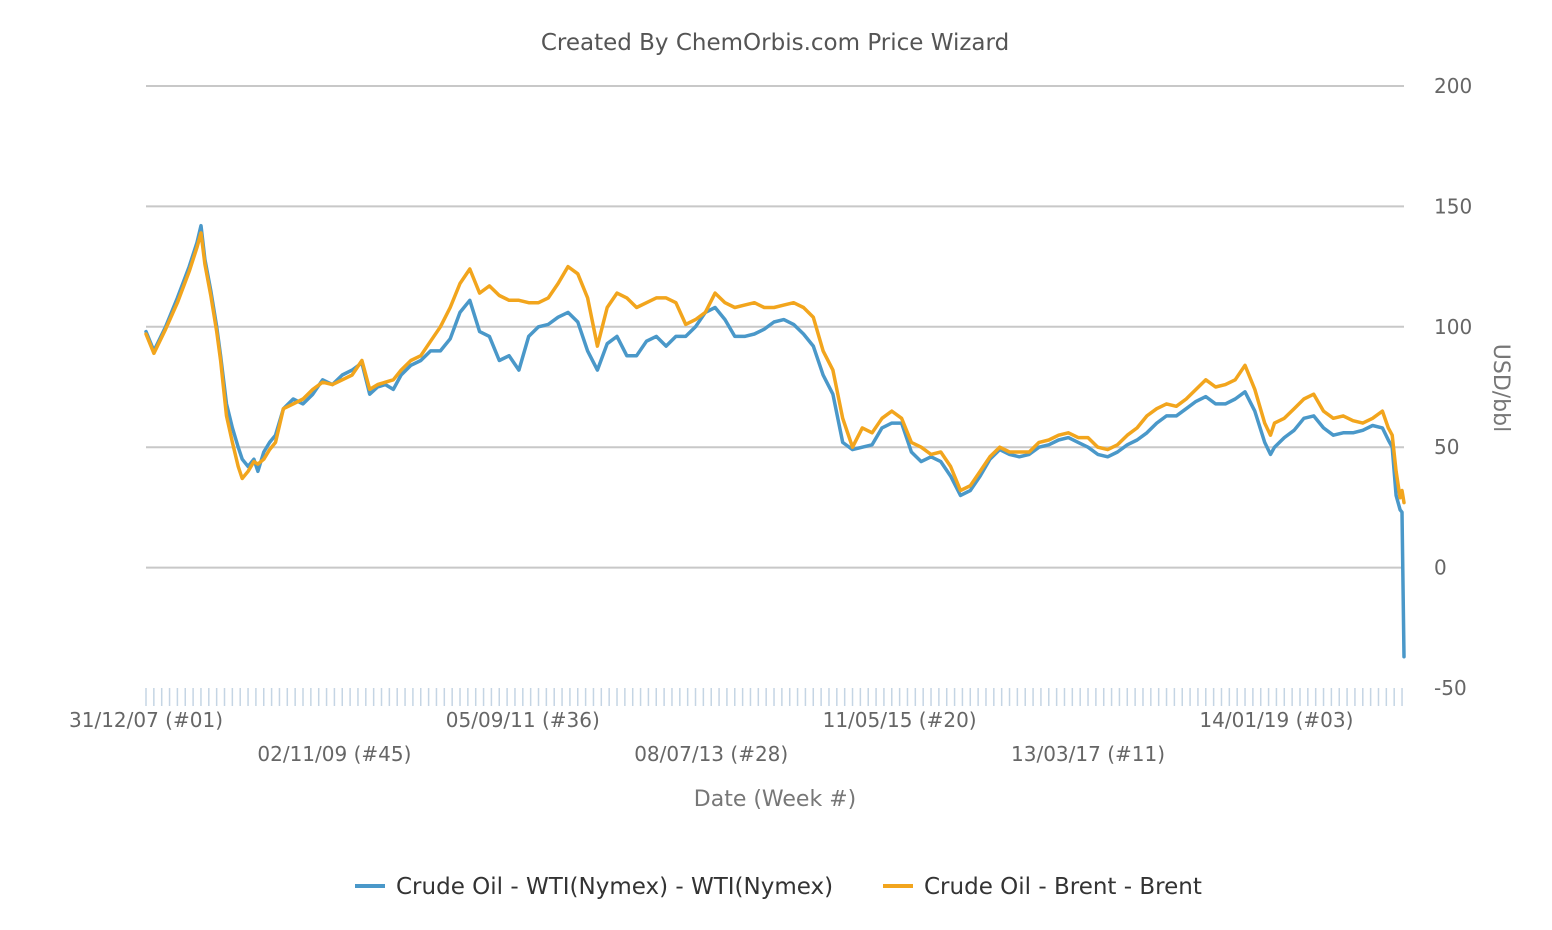 The width and height of the screenshot is (1552, 930). I want to click on legend-label: Crude Oil - WTI(Nymex) - WTI(Nymex), so click(614, 887).